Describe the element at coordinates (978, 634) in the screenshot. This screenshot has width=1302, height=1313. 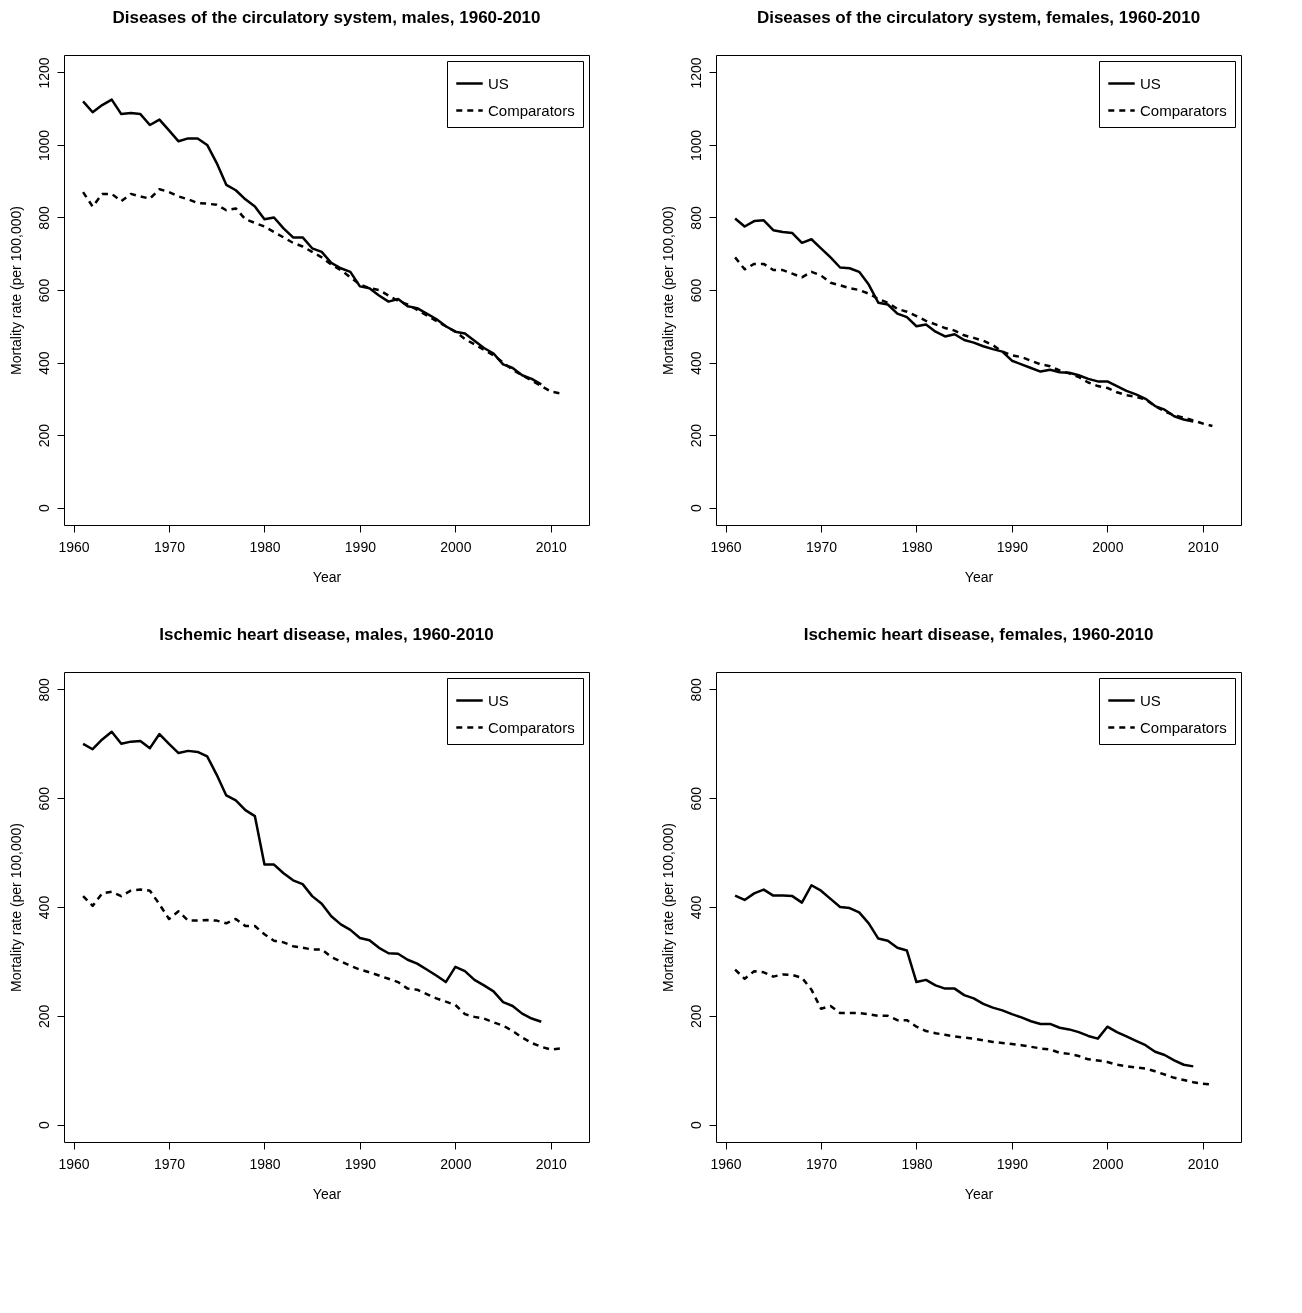
I see `chart-title: Ischemic heart disease, females, 1960-2010` at that location.